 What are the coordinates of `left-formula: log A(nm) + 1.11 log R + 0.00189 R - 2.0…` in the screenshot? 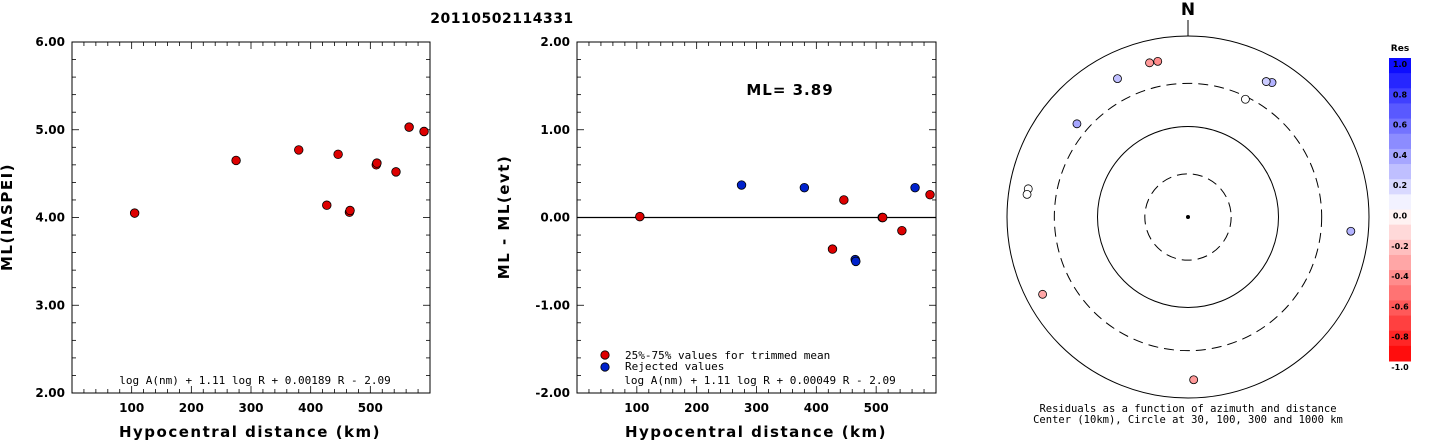 It's located at (255, 380).